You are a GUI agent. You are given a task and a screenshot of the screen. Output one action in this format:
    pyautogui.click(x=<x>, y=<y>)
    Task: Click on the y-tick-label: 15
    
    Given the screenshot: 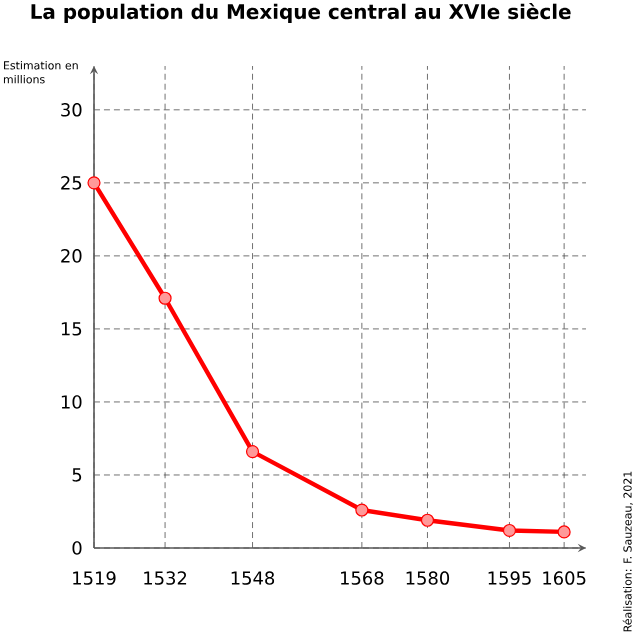 What is the action you would take?
    pyautogui.click(x=71, y=329)
    